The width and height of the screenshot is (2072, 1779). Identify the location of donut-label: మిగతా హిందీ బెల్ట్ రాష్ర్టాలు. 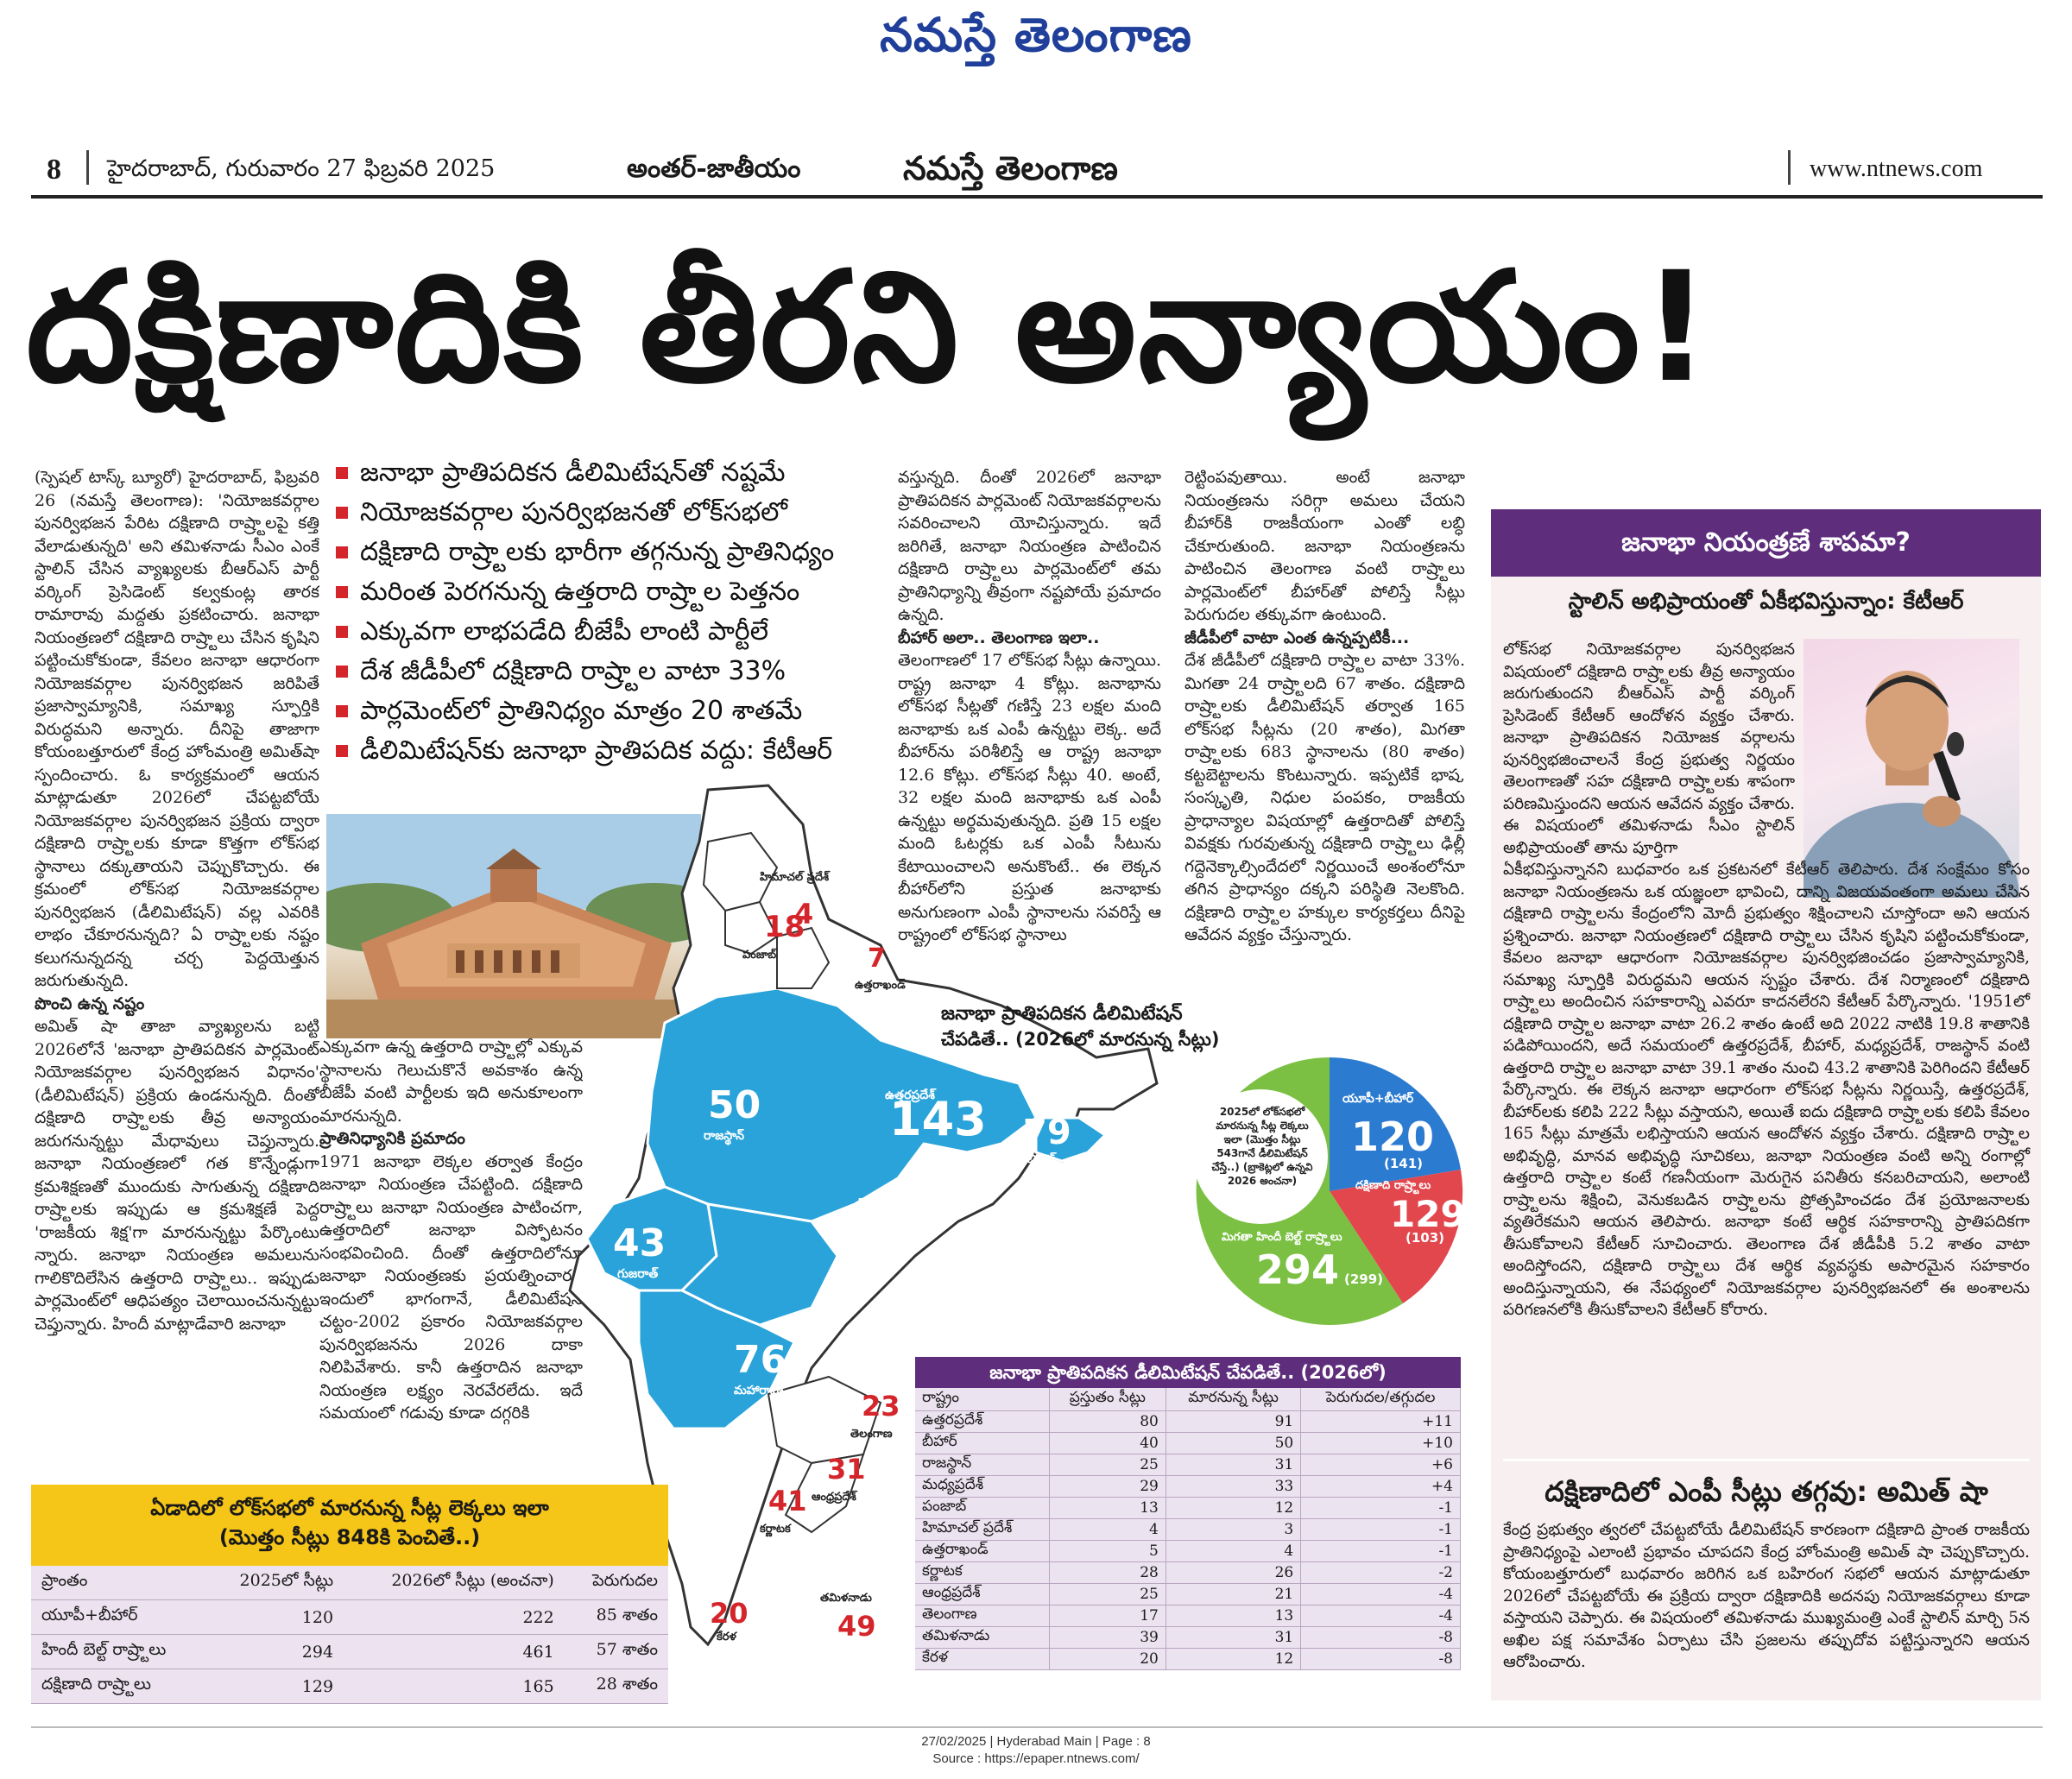
(1282, 1238).